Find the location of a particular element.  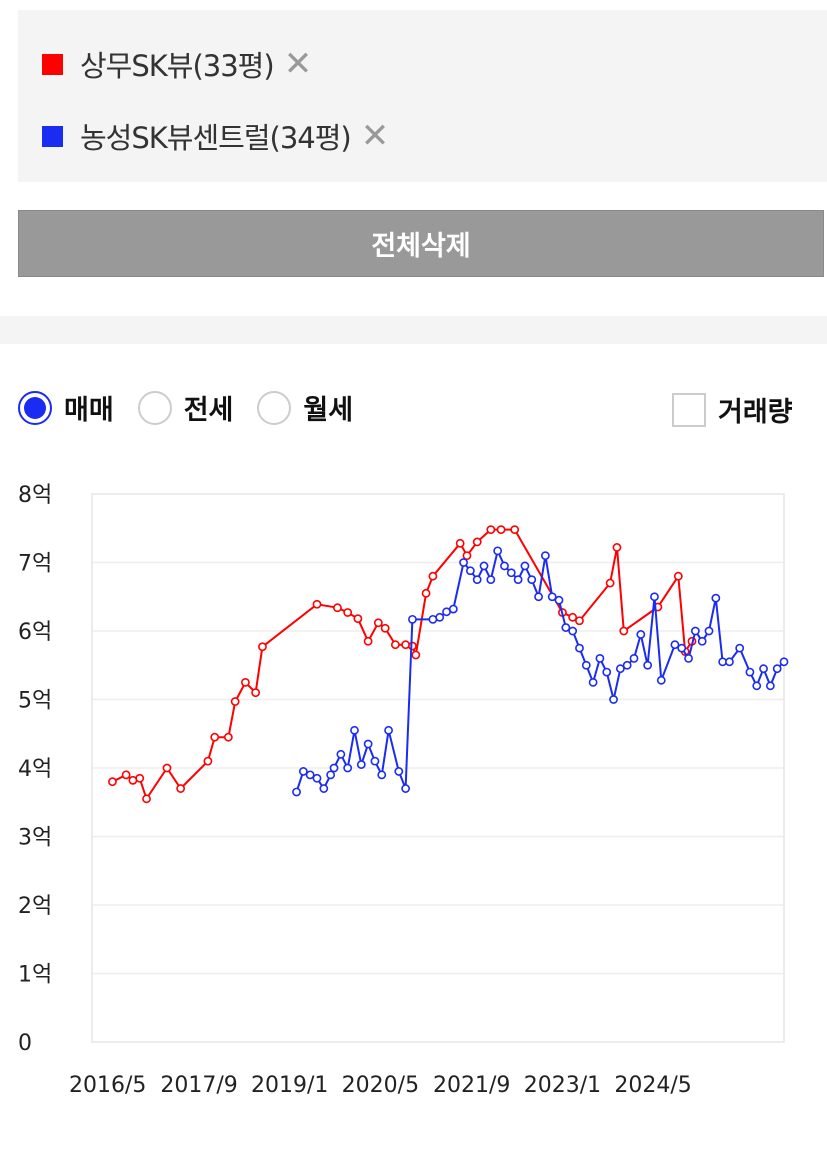

y-tick-label: 3억 is located at coordinates (35, 838).